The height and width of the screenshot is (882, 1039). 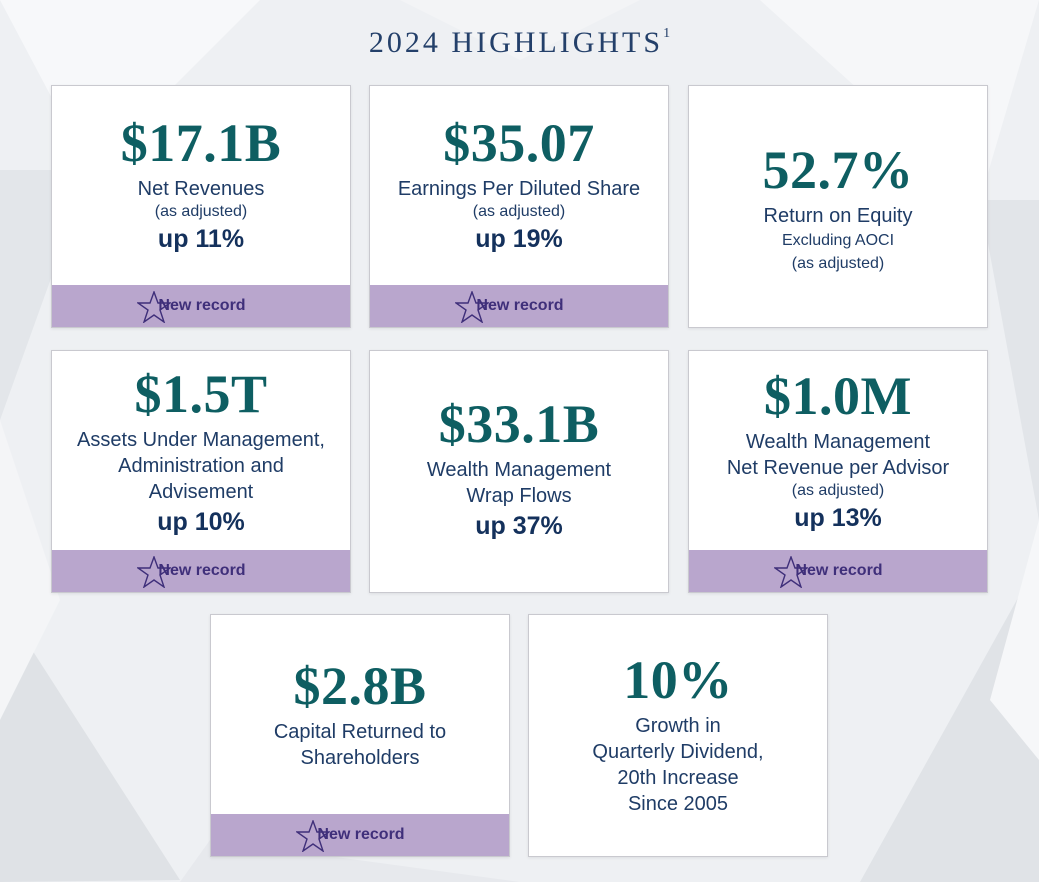 I want to click on card-label: Return on Equity, so click(x=838, y=216).